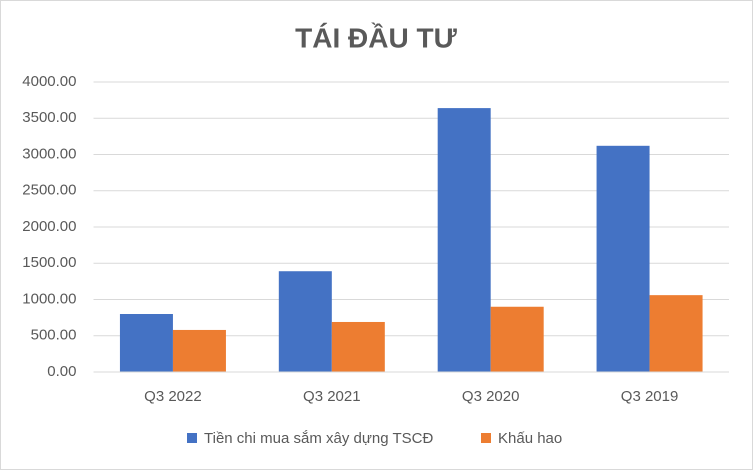 The image size is (753, 470). I want to click on y-tick-label: 0.00, so click(61, 371).